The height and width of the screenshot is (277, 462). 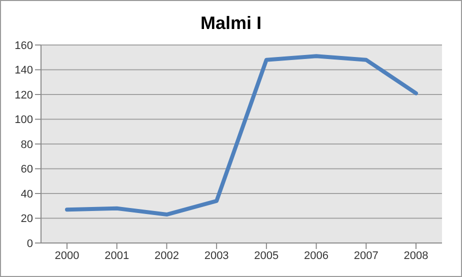 I want to click on x-tick-label: 2006, so click(x=316, y=256).